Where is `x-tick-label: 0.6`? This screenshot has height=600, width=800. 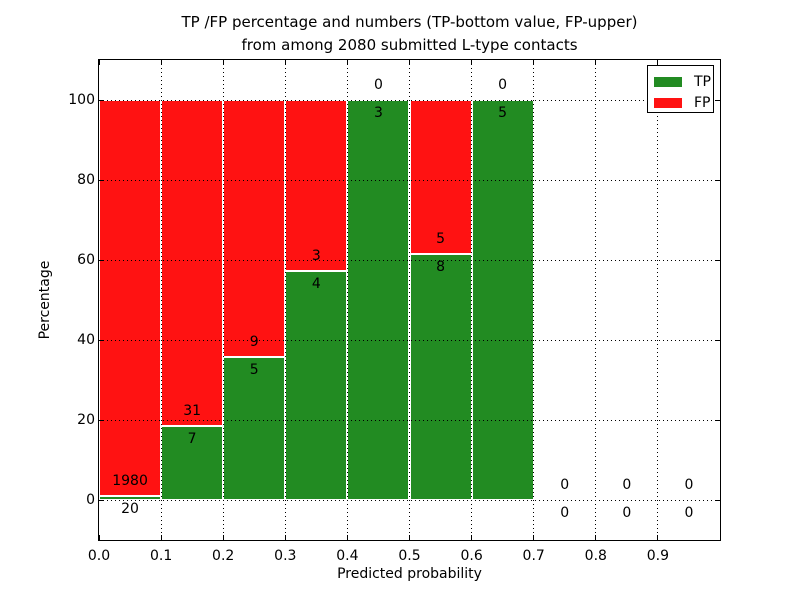
x-tick-label: 0.6 is located at coordinates (471, 556).